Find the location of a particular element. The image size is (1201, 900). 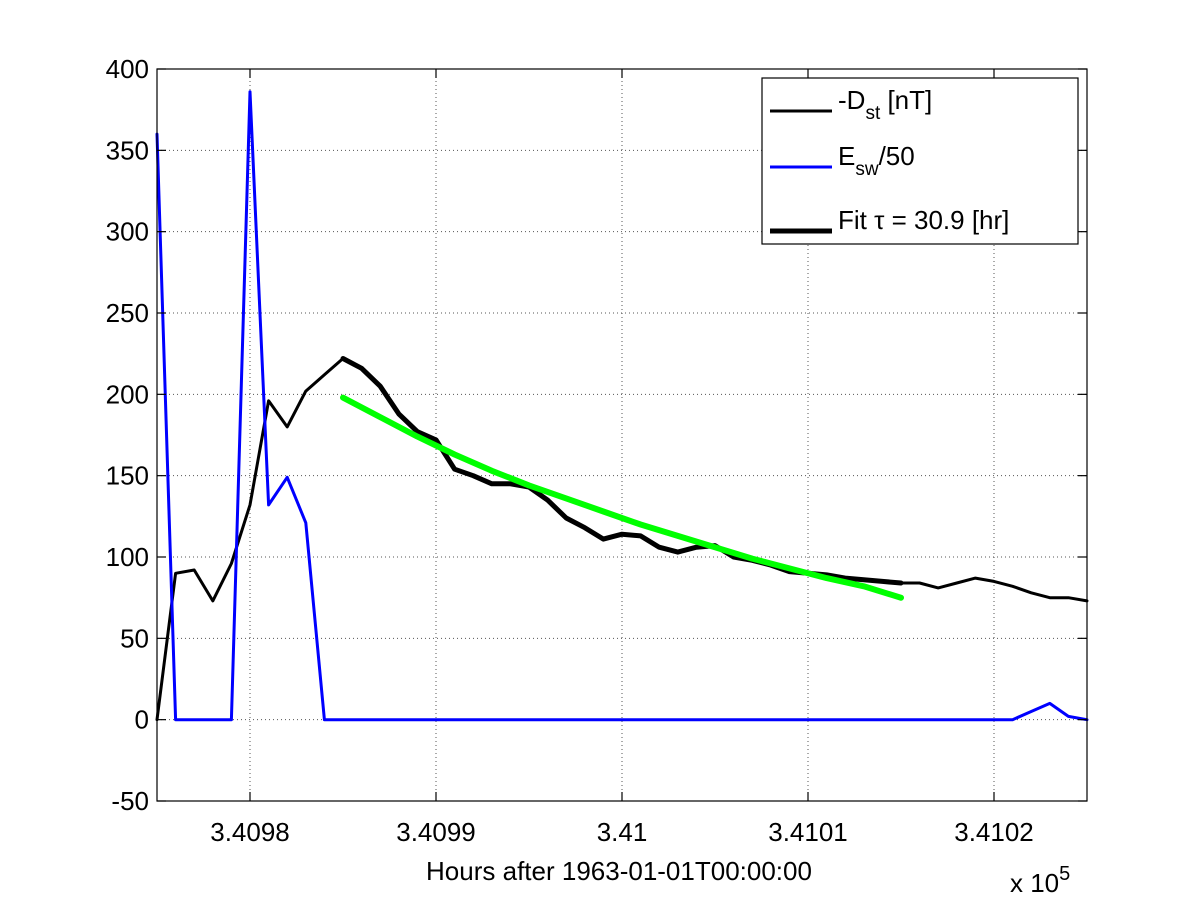

y-tick-label: 50 is located at coordinates (134, 638).